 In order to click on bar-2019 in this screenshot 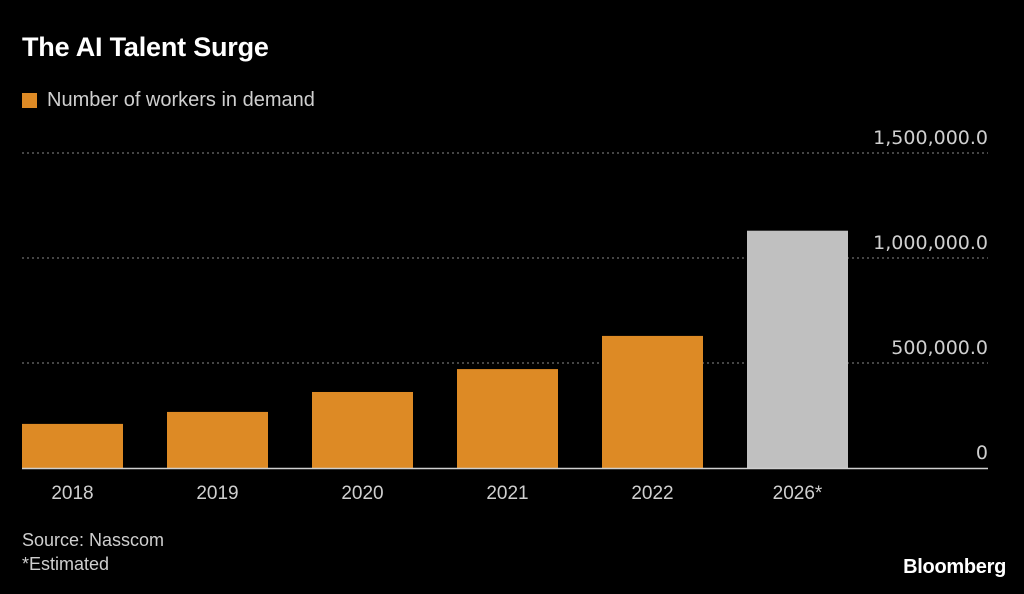, I will do `click(217, 439)`.